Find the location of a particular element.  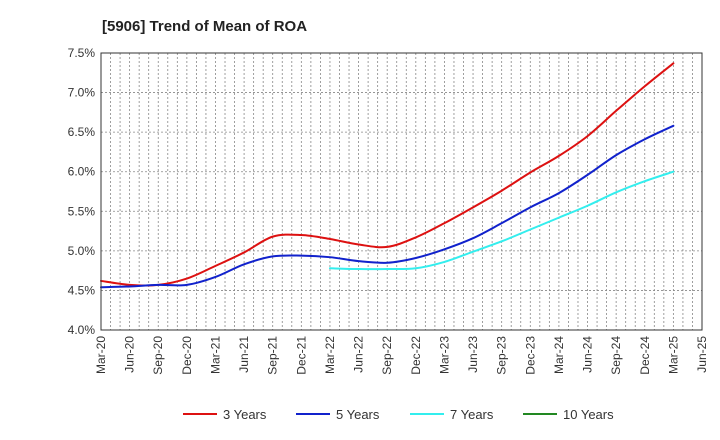

x-tick-label: Sep-22 is located at coordinates (387, 355).